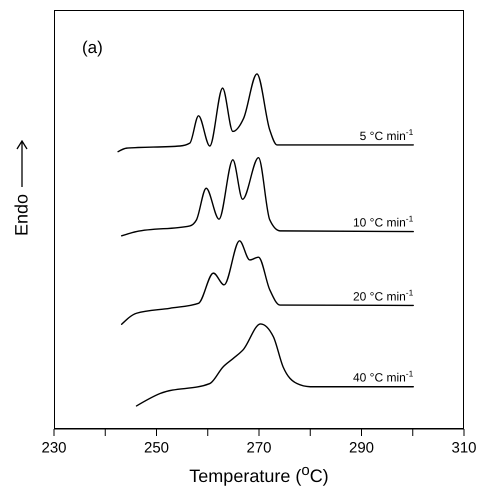 This screenshot has width=480, height=495. Describe the element at coordinates (387, 134) in the screenshot. I see `series-label: 5 °C min$^{-1}$` at that location.